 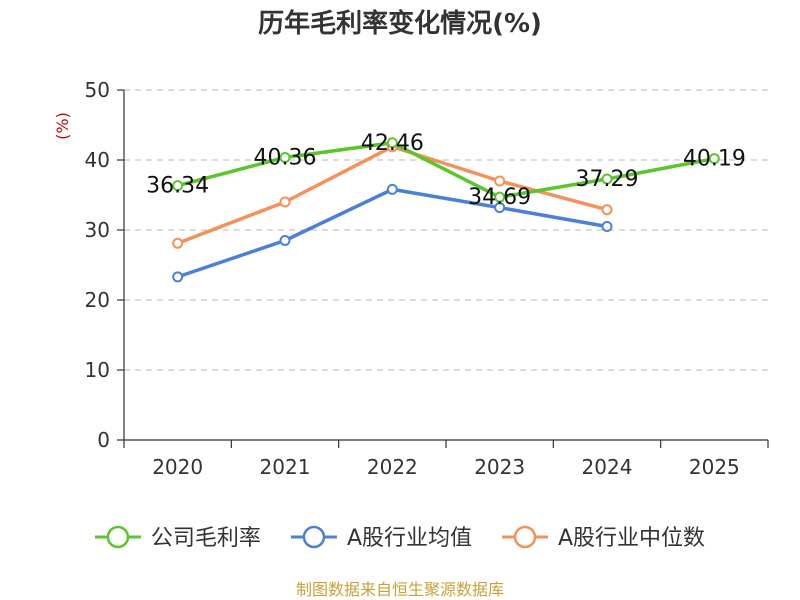 I want to click on data-label: 40.19, so click(x=714, y=159).